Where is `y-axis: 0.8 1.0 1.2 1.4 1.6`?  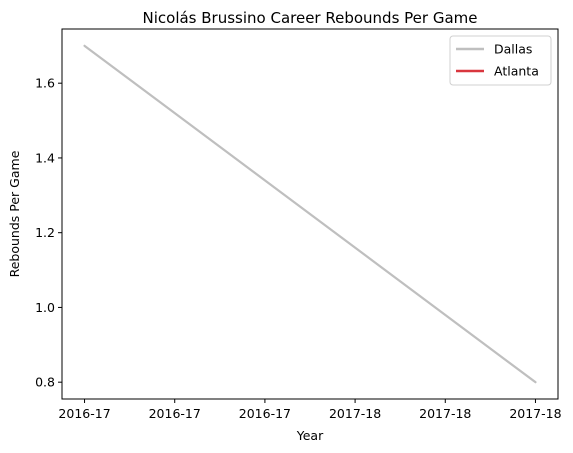
y-axis: 0.8 1.0 1.2 1.4 1.6 is located at coordinates (48, 233).